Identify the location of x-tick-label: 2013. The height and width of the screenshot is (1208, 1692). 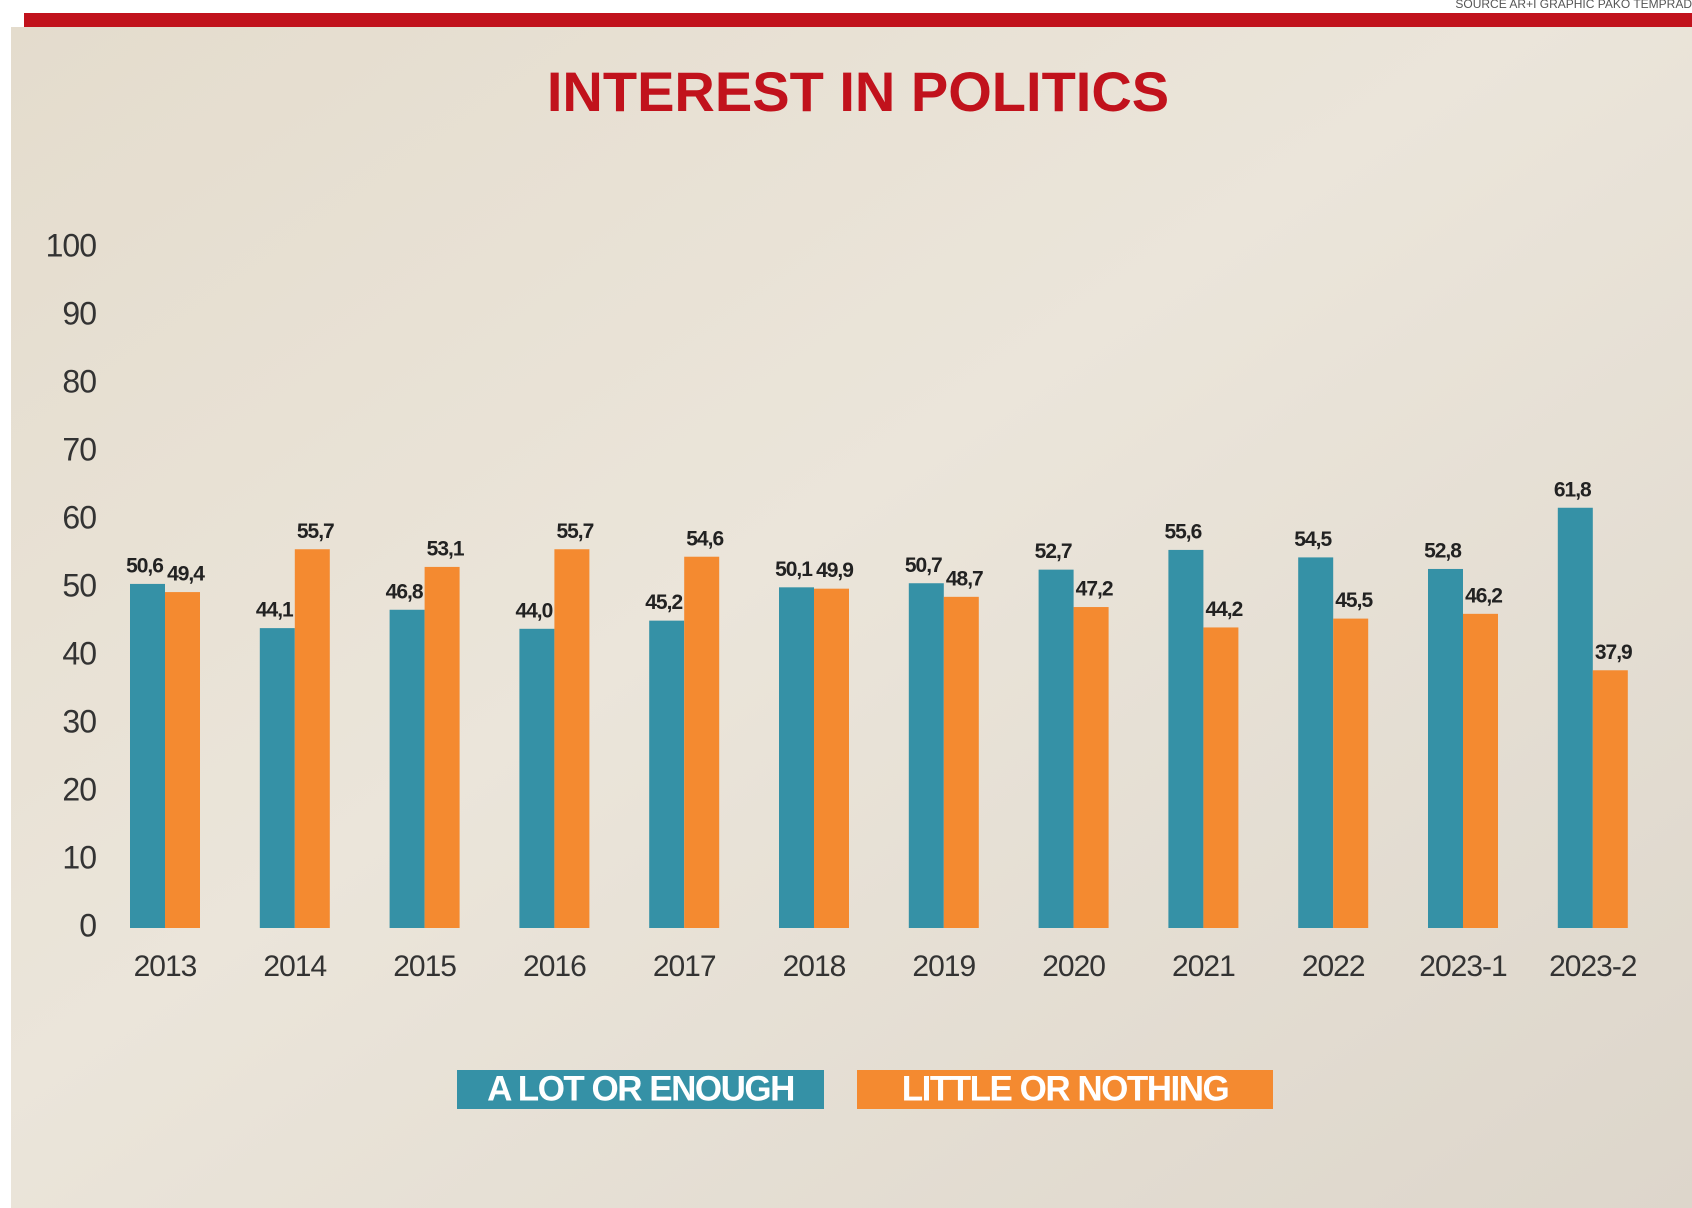
(165, 966).